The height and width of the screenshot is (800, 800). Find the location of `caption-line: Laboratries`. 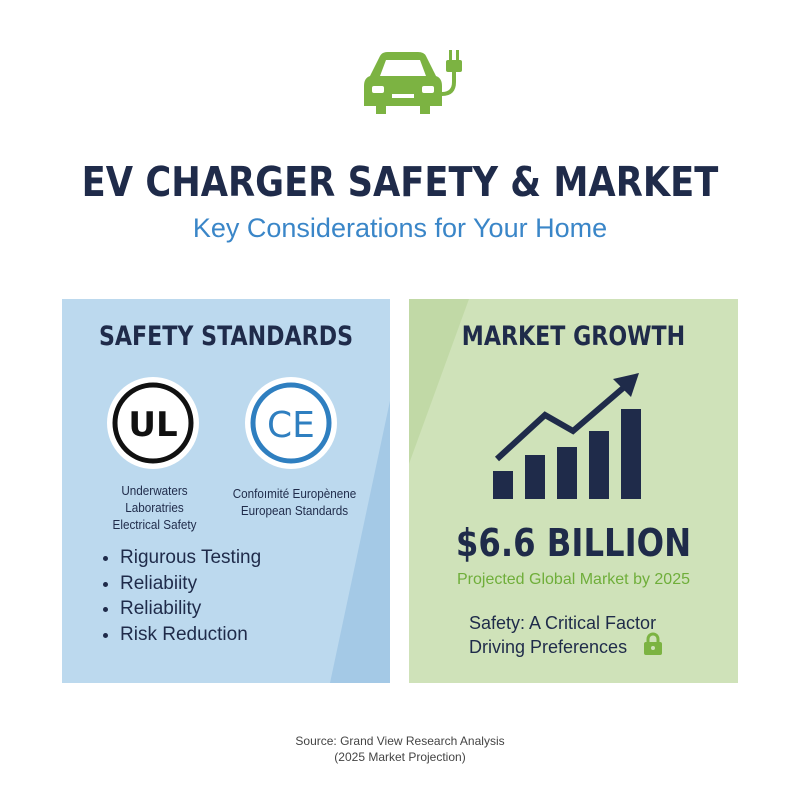

caption-line: Laboratries is located at coordinates (154, 507).